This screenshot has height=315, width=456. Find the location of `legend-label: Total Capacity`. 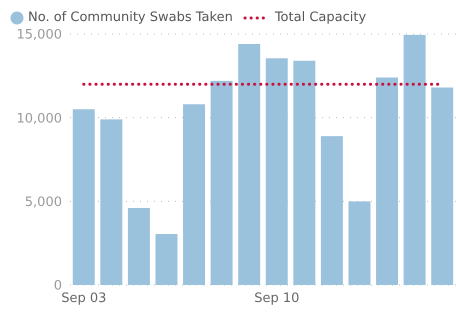

legend-label: Total Capacity is located at coordinates (320, 17).